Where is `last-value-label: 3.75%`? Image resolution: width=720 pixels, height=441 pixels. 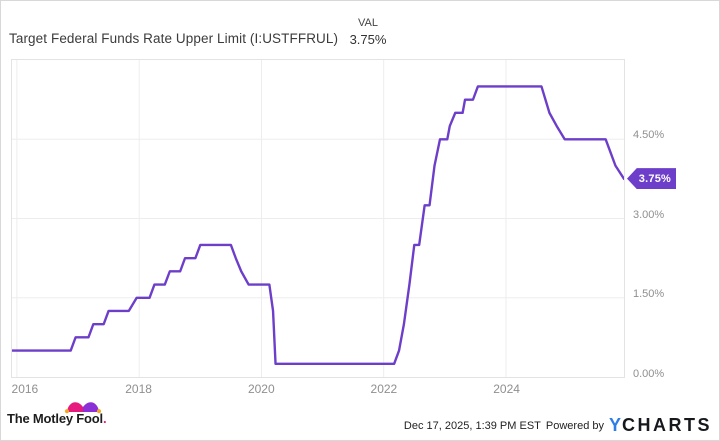 last-value-label: 3.75% is located at coordinates (654, 178).